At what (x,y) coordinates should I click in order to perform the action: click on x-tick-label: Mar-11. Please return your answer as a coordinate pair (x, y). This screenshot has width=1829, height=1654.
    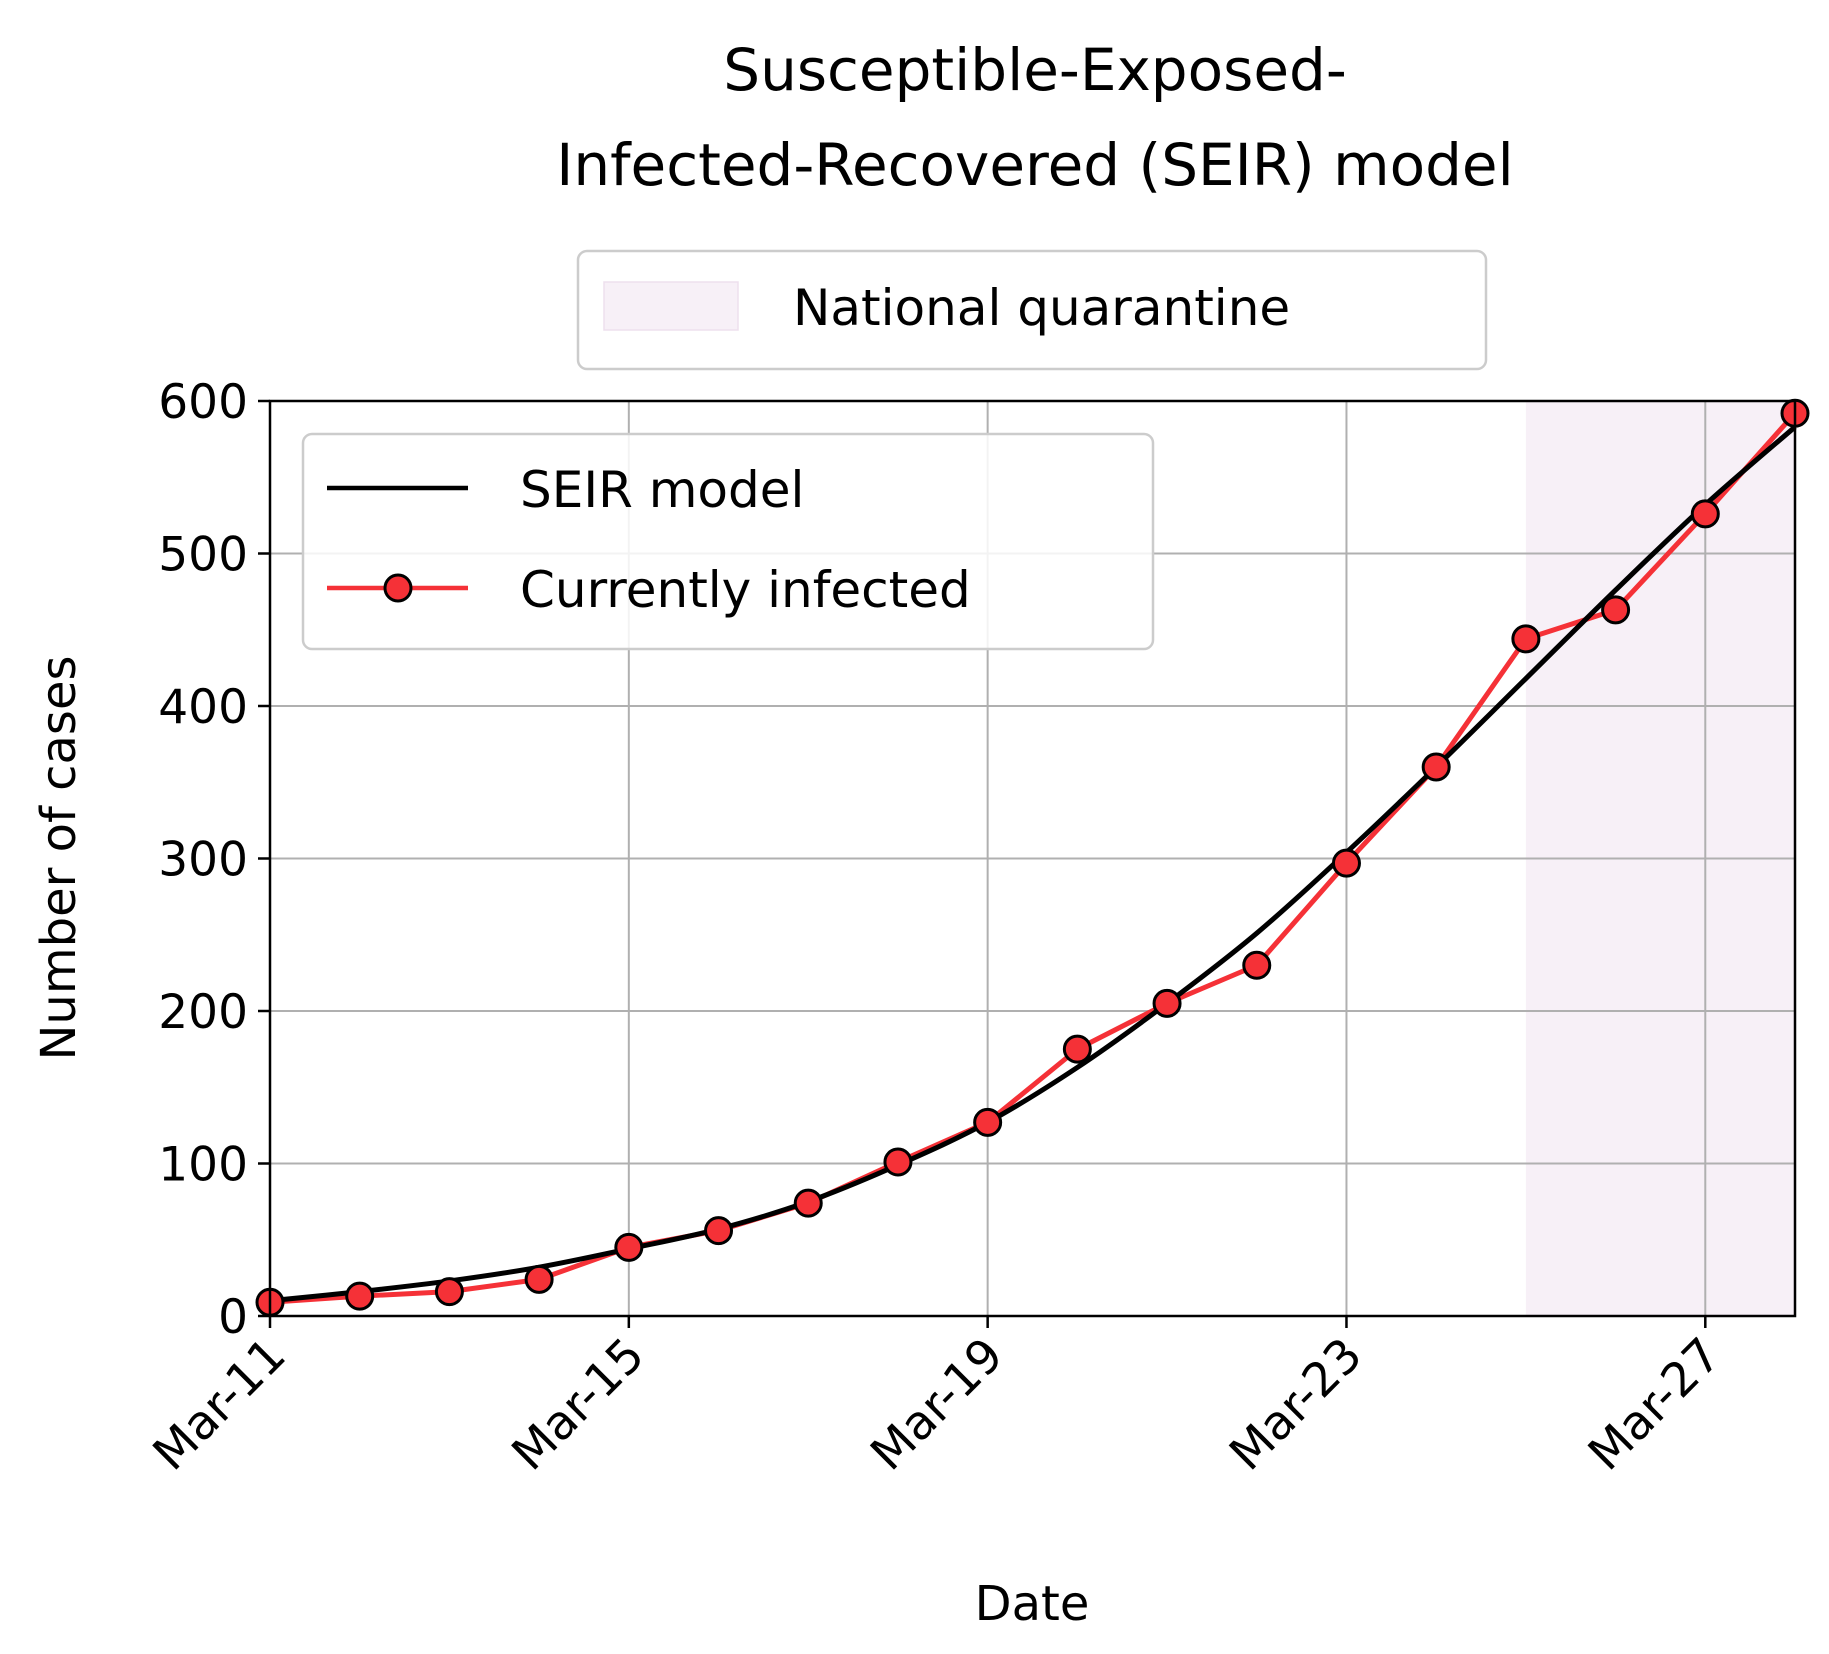
    Looking at the image, I should click on (220, 1405).